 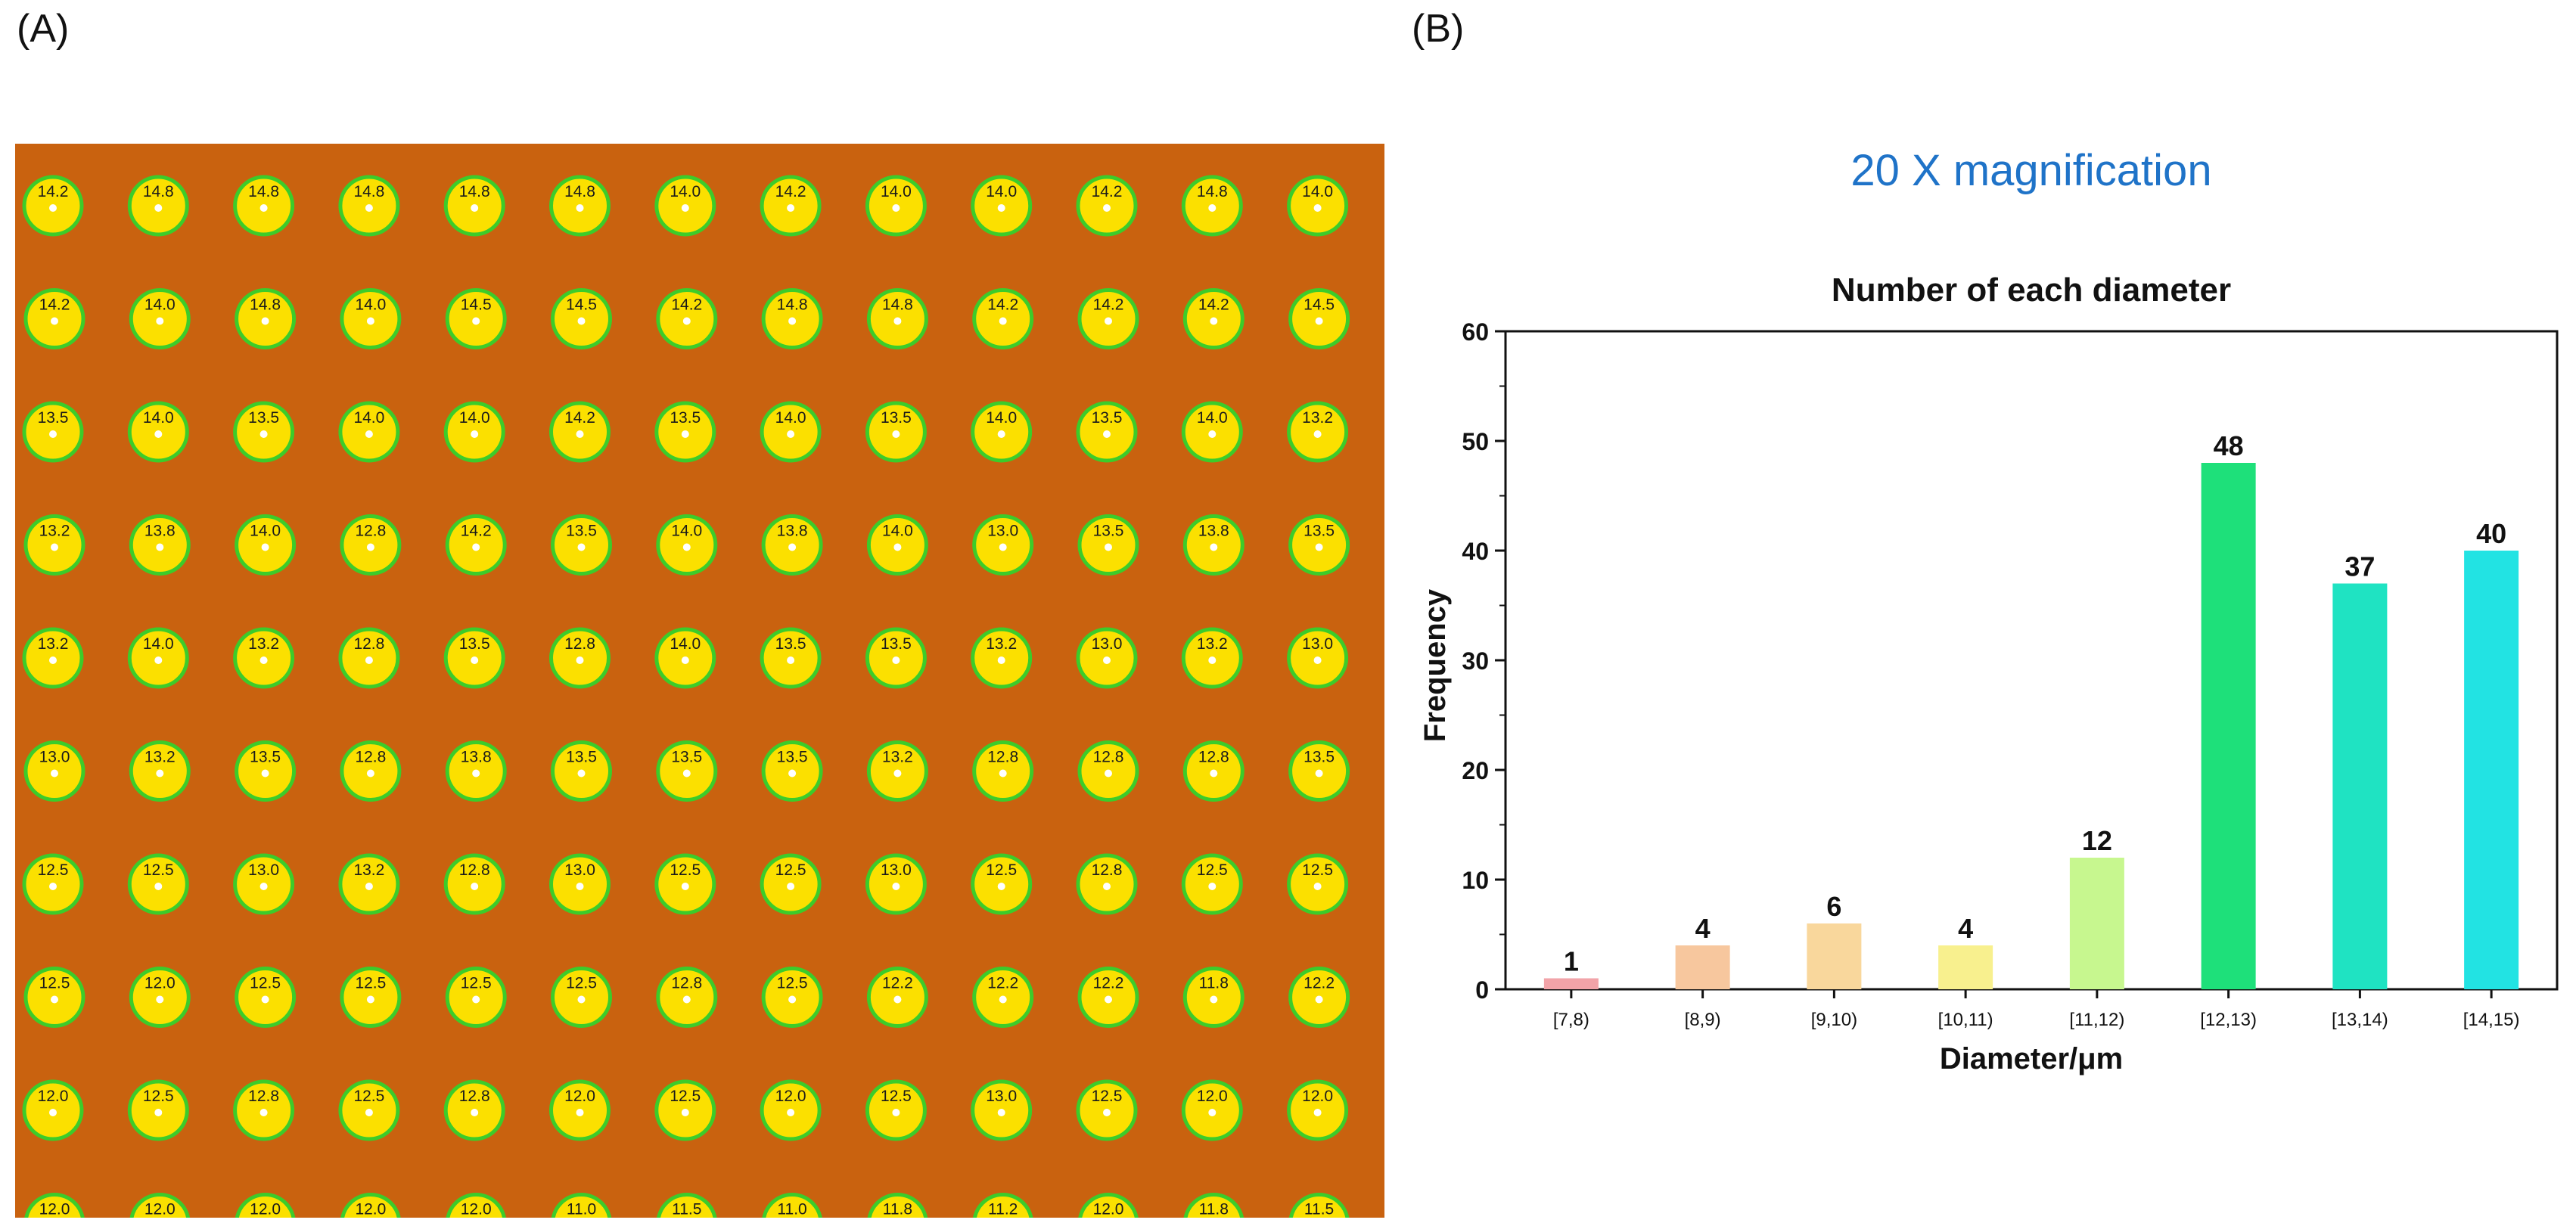 I want to click on well: 12.8, so click(x=371, y=545).